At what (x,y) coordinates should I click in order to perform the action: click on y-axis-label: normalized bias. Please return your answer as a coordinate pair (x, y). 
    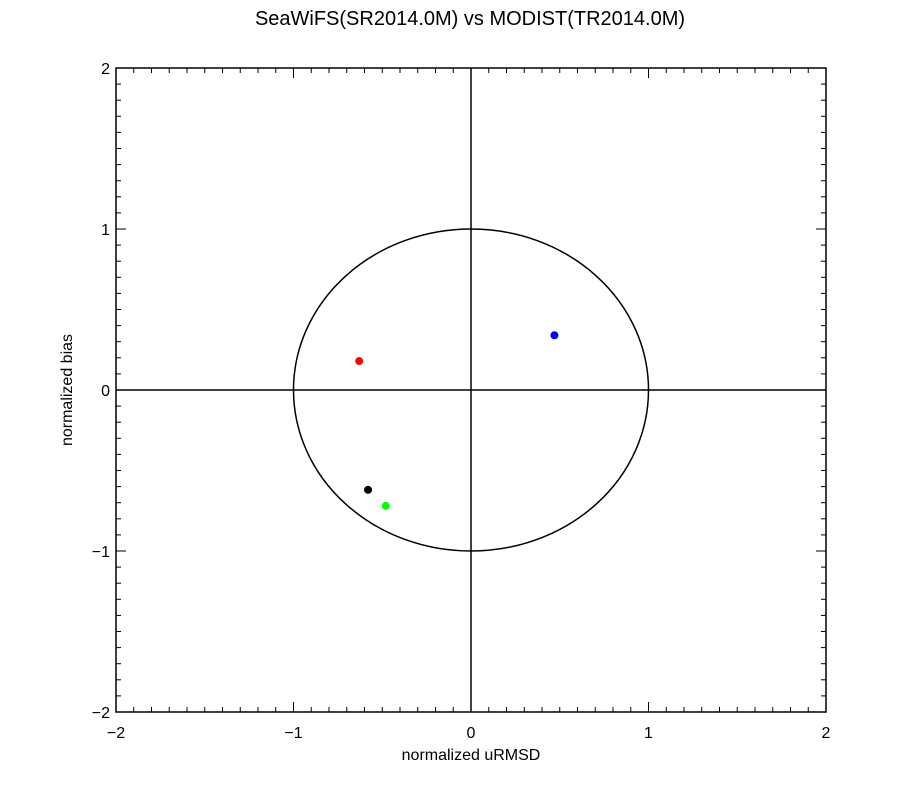
    Looking at the image, I should click on (67, 390).